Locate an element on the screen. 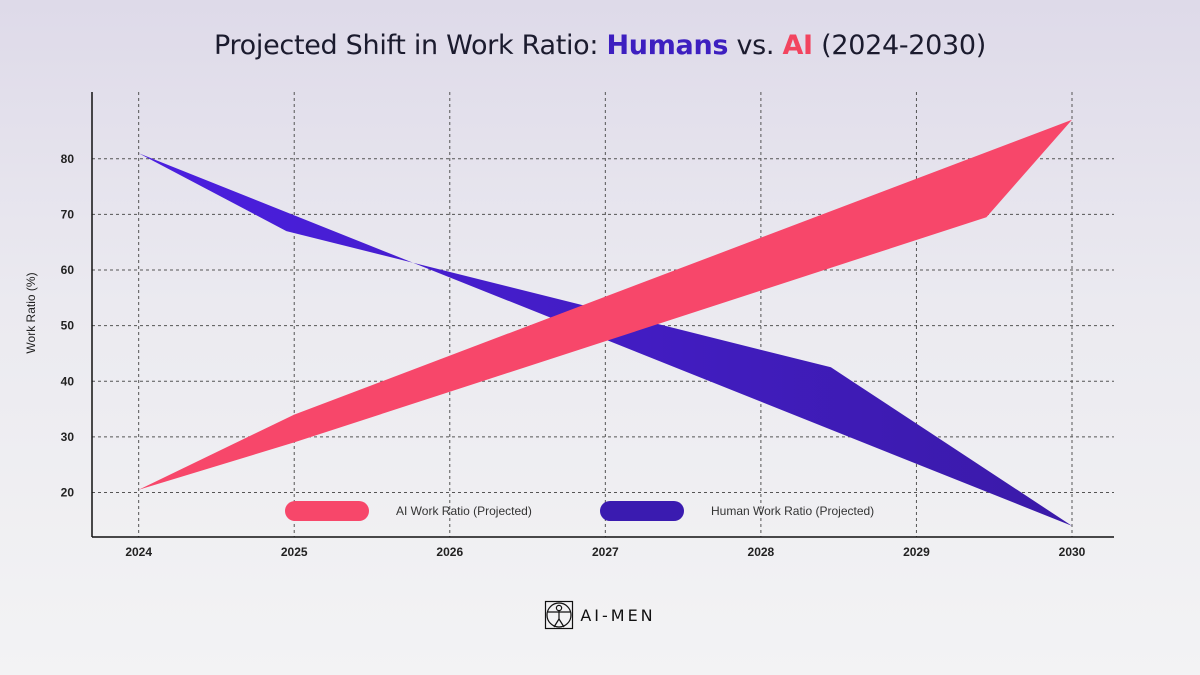  title-suffix: (2024-2030) is located at coordinates (899, 45).